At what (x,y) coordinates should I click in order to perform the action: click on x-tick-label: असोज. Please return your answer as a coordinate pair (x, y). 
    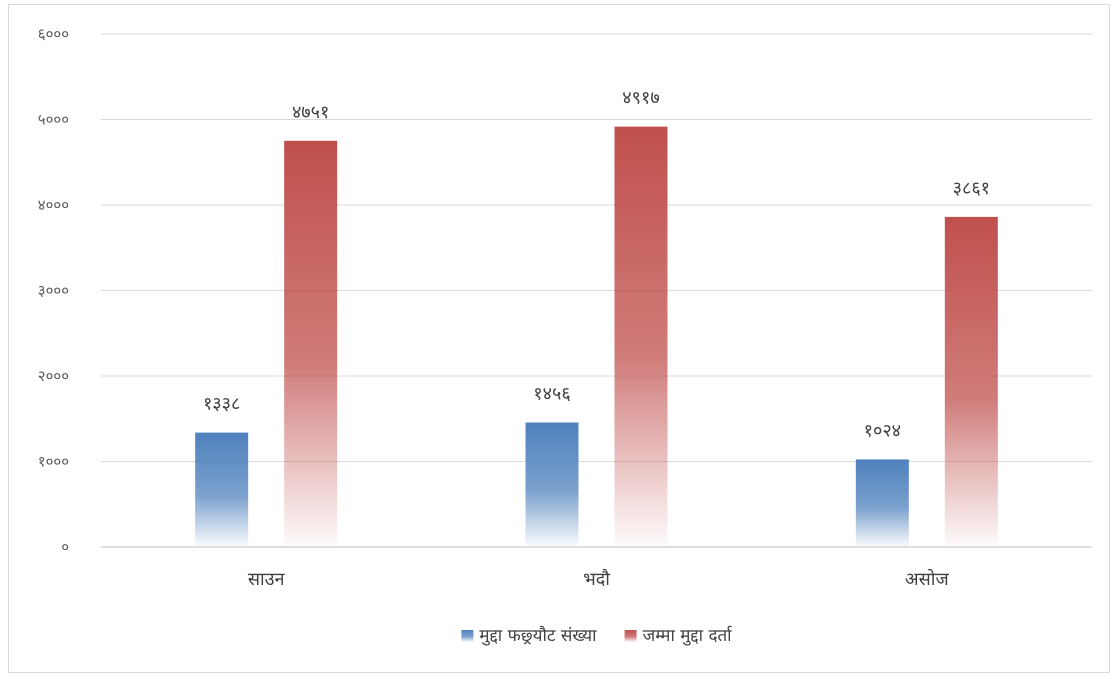
    Looking at the image, I should click on (927, 579).